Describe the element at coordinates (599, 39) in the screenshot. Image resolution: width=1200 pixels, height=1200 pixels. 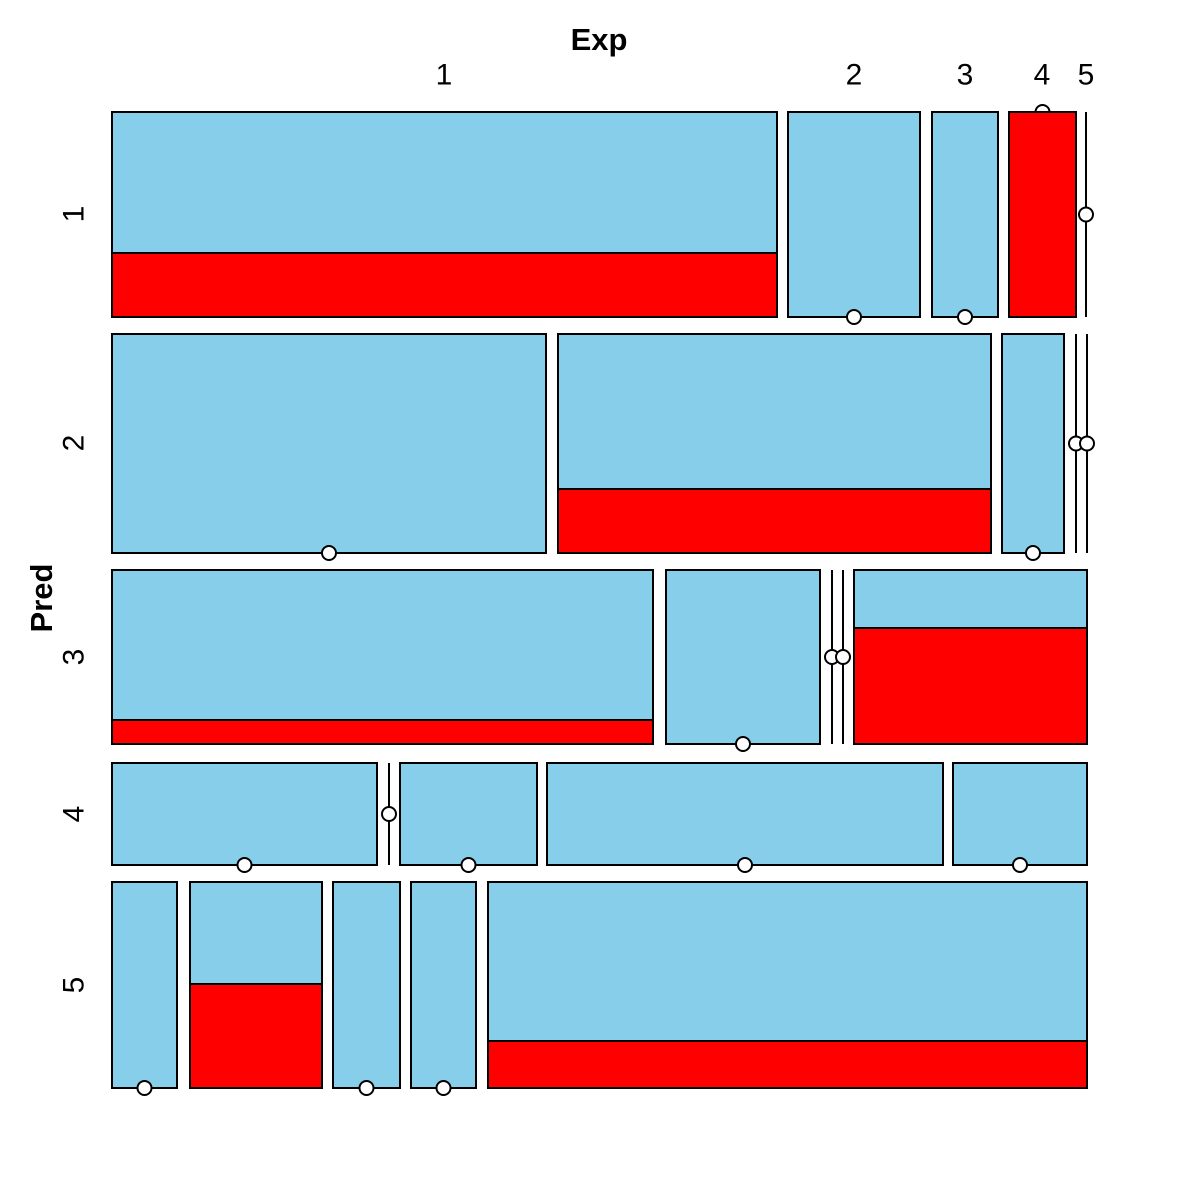
I see `x-axis-title: Exp` at that location.